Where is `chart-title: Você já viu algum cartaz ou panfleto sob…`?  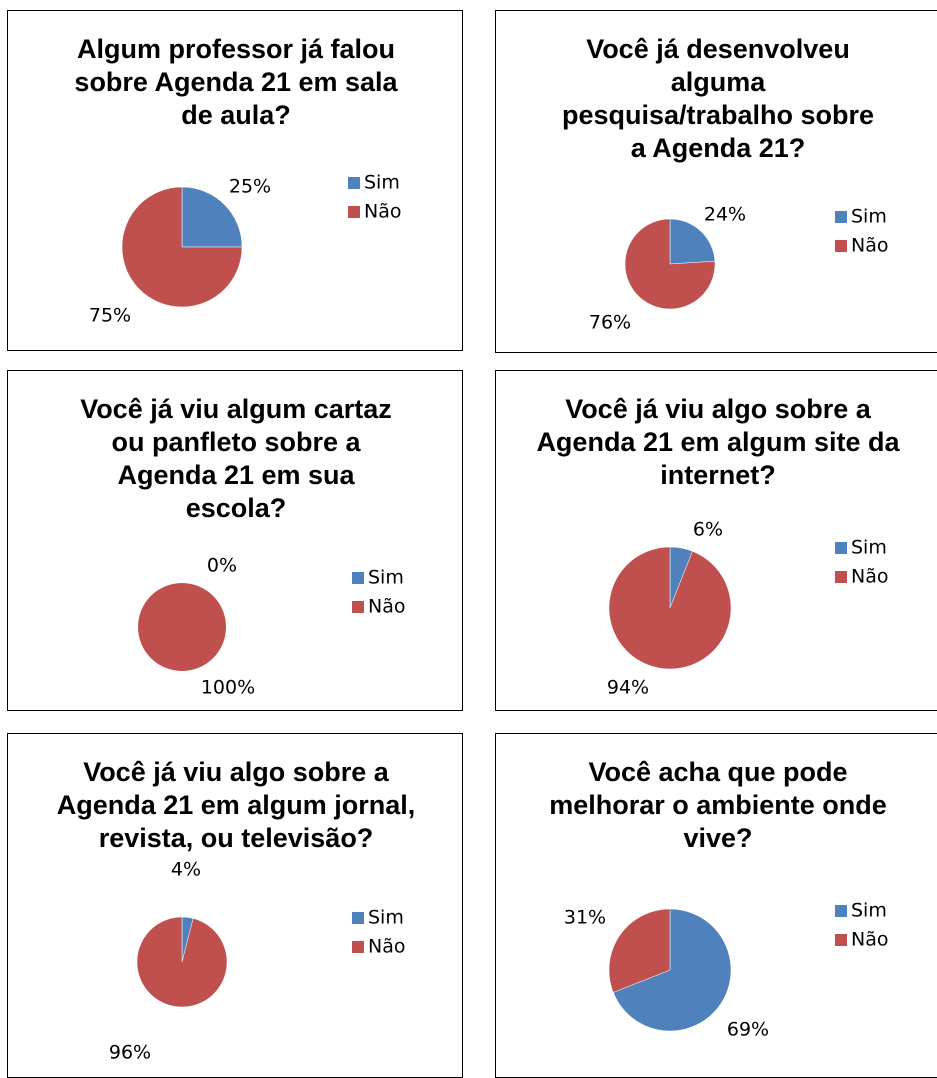 chart-title: Você já viu algum cartaz ou panfleto sob… is located at coordinates (236, 458).